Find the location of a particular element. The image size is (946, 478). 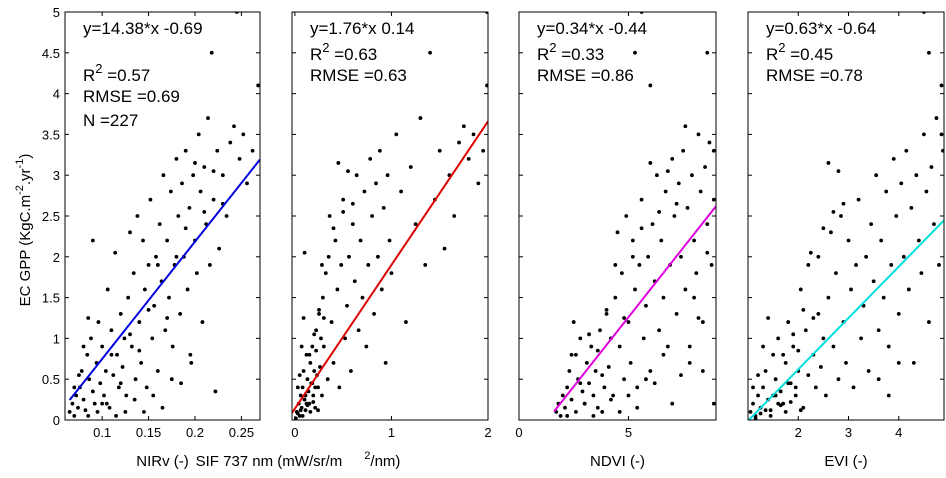

x-axis-label: SIF 737 nm (mW/sr/m 2/nm) is located at coordinates (298, 460).